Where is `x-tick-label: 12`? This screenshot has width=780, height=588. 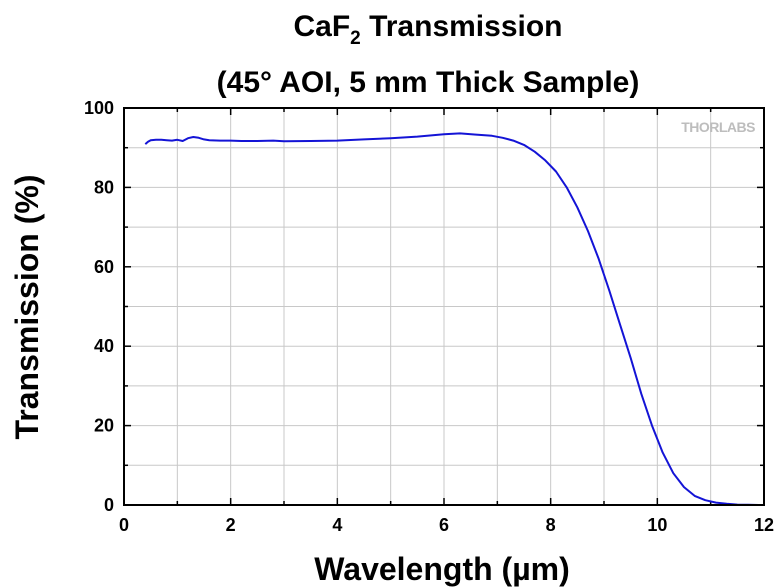 x-tick-label: 12 is located at coordinates (764, 525).